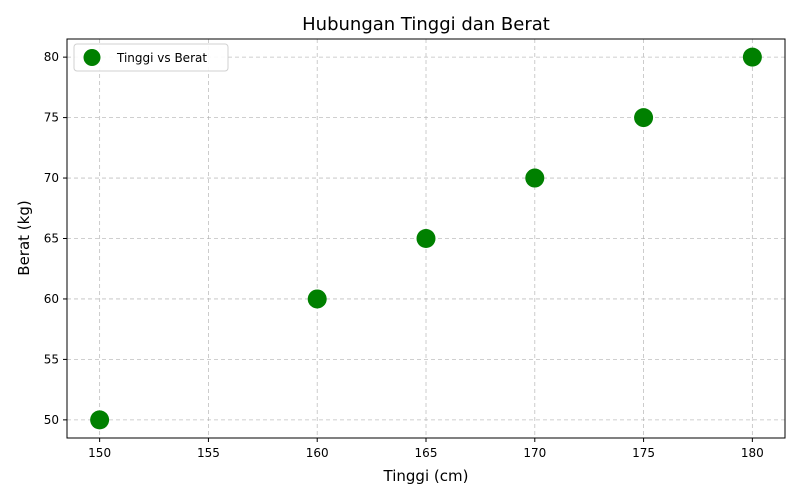 The image size is (800, 500). What do you see at coordinates (161, 58) in the screenshot?
I see `legend-label: Tinggi vs Berat` at bounding box center [161, 58].